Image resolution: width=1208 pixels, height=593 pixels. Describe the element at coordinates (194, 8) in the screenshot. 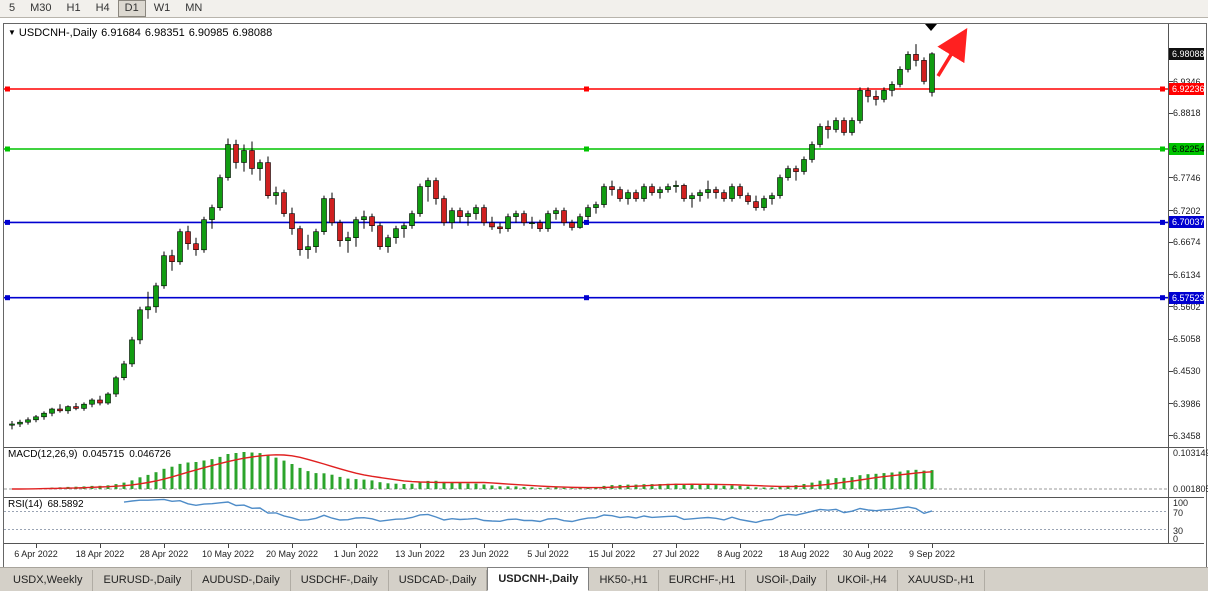

I see `timeframe-button-mn: MN` at that location.